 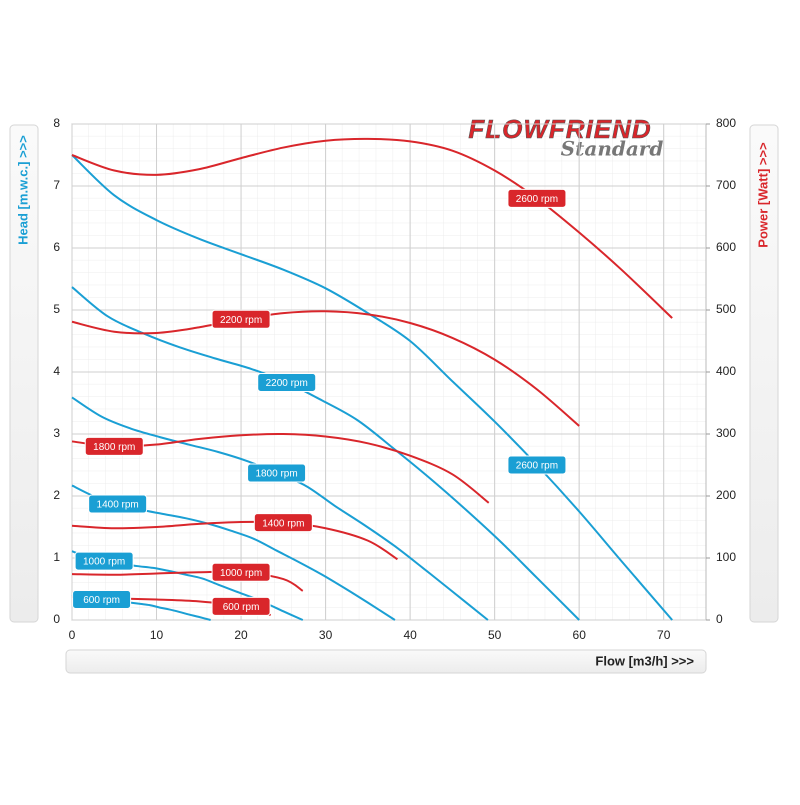 I want to click on y2-tick-label: 700, so click(x=726, y=185).